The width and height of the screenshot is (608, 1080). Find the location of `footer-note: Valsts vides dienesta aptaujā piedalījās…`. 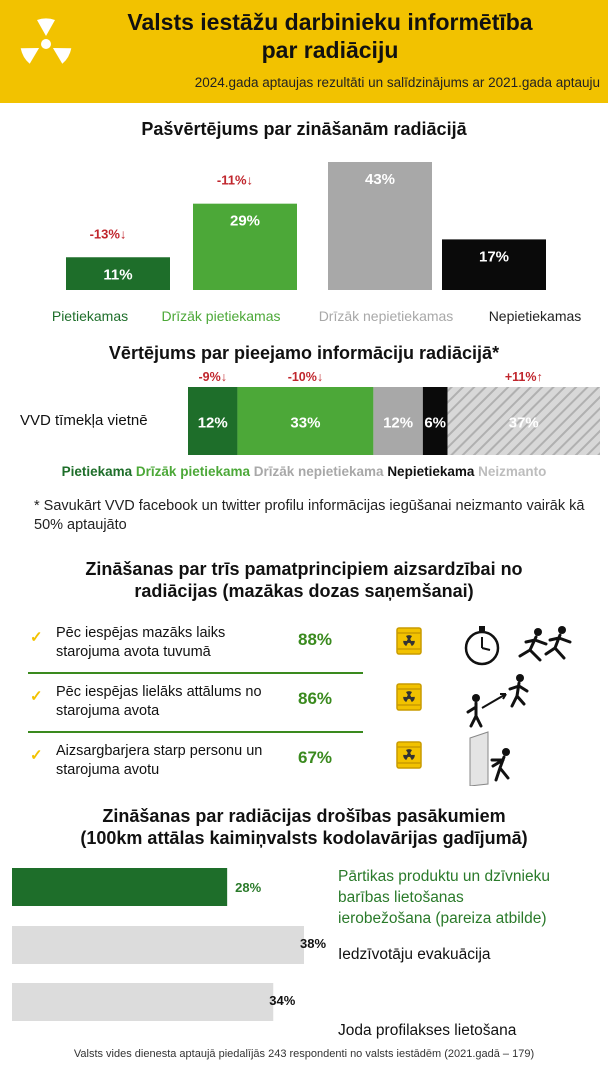

footer-note: Valsts vides dienesta aptaujā piedalījās… is located at coordinates (304, 1054).